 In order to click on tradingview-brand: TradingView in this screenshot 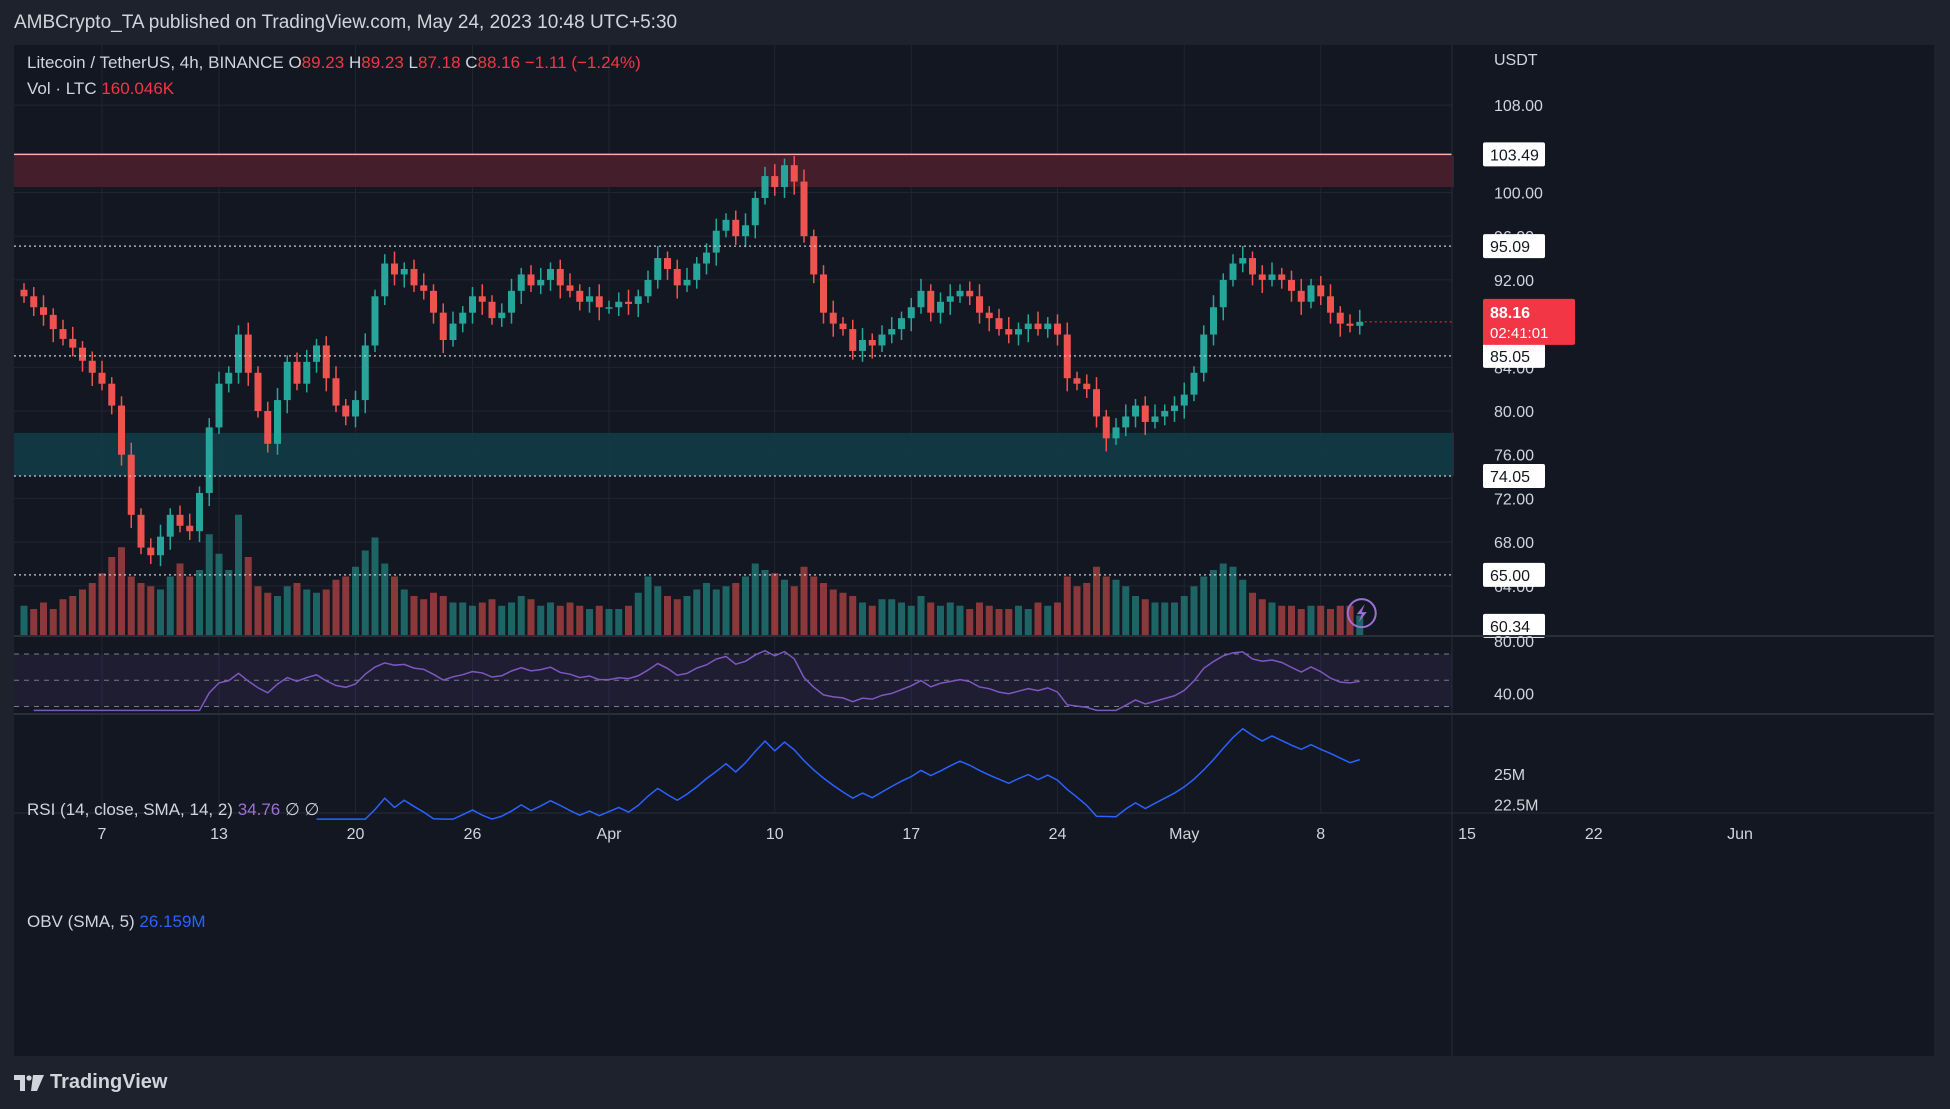, I will do `click(109, 1082)`.